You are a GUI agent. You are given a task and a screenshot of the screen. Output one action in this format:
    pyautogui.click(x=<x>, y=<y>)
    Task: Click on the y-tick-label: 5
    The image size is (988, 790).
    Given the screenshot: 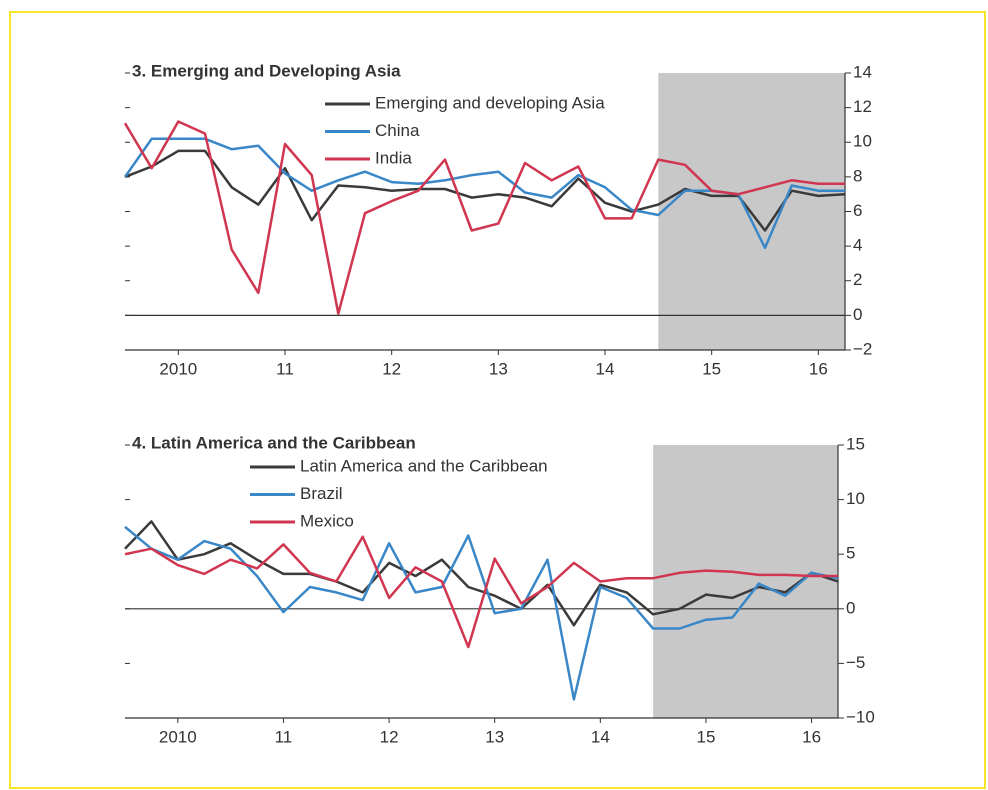 What is the action you would take?
    pyautogui.click(x=850, y=553)
    